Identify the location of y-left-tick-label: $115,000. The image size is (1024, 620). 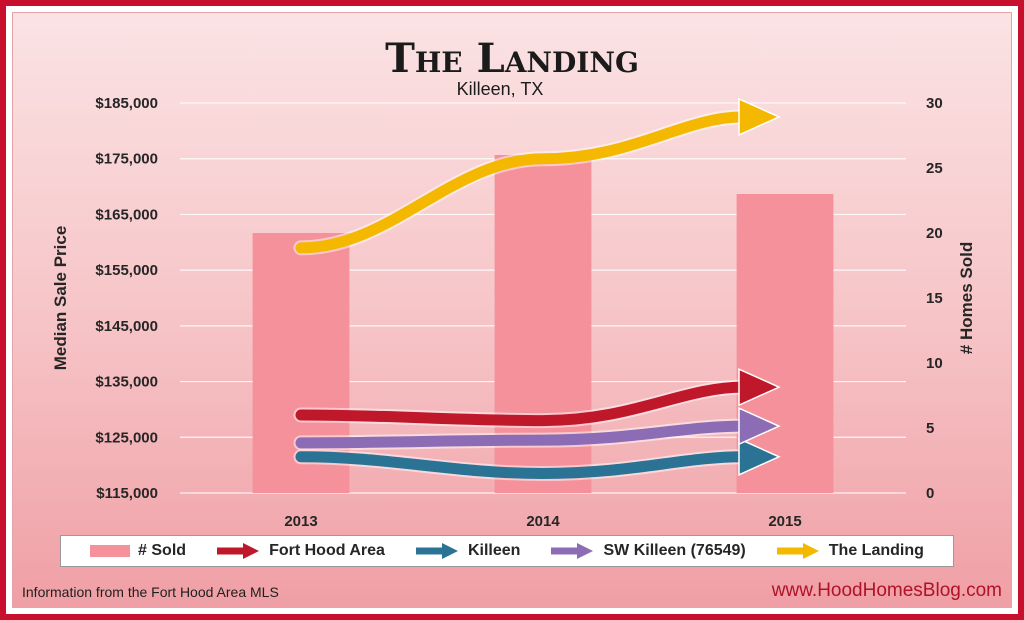
(127, 493).